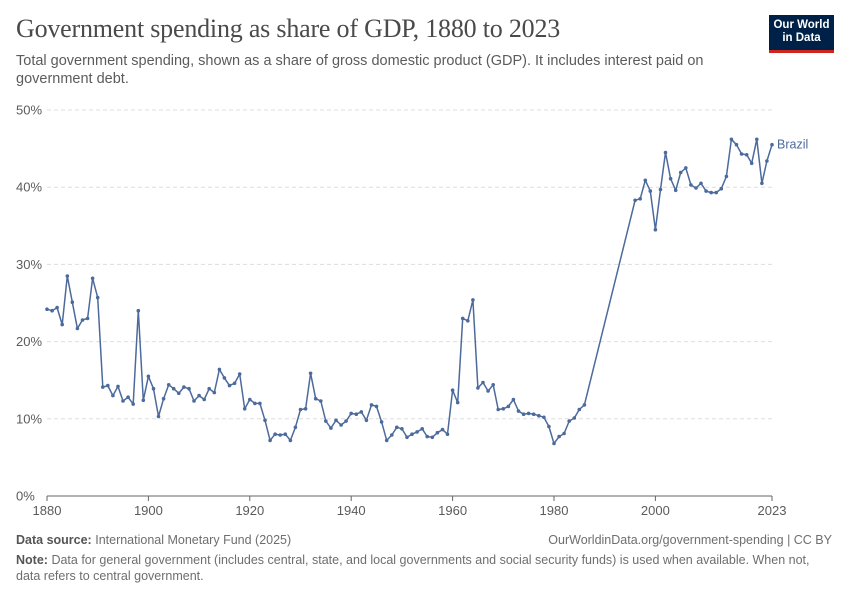  What do you see at coordinates (193, 540) in the screenshot?
I see `data-source-link: International Monetary Fund (2025)` at bounding box center [193, 540].